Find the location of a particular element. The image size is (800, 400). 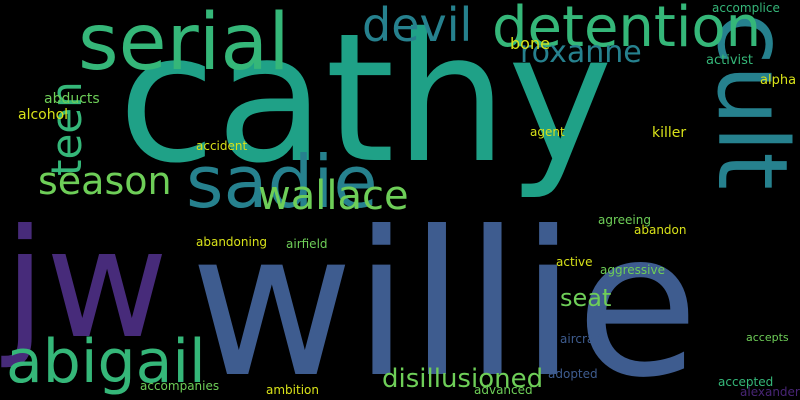

word-abducts: abducts is located at coordinates (72, 99).